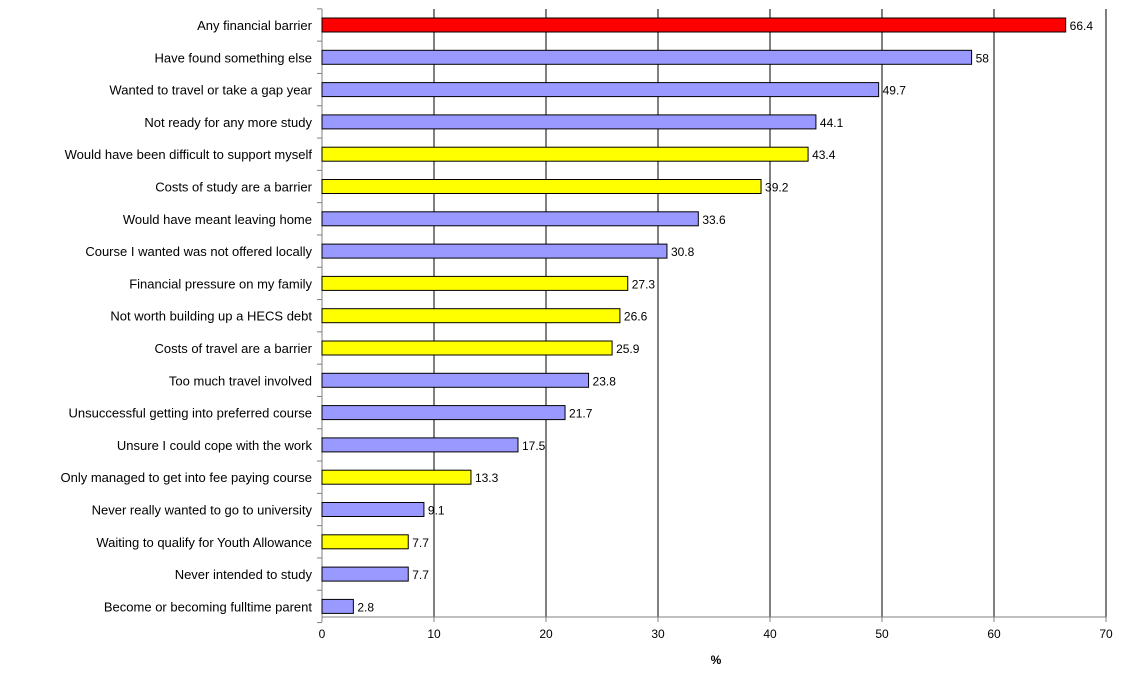 This screenshot has width=1123, height=677. Describe the element at coordinates (546, 634) in the screenshot. I see `x-tick-label: 20` at that location.